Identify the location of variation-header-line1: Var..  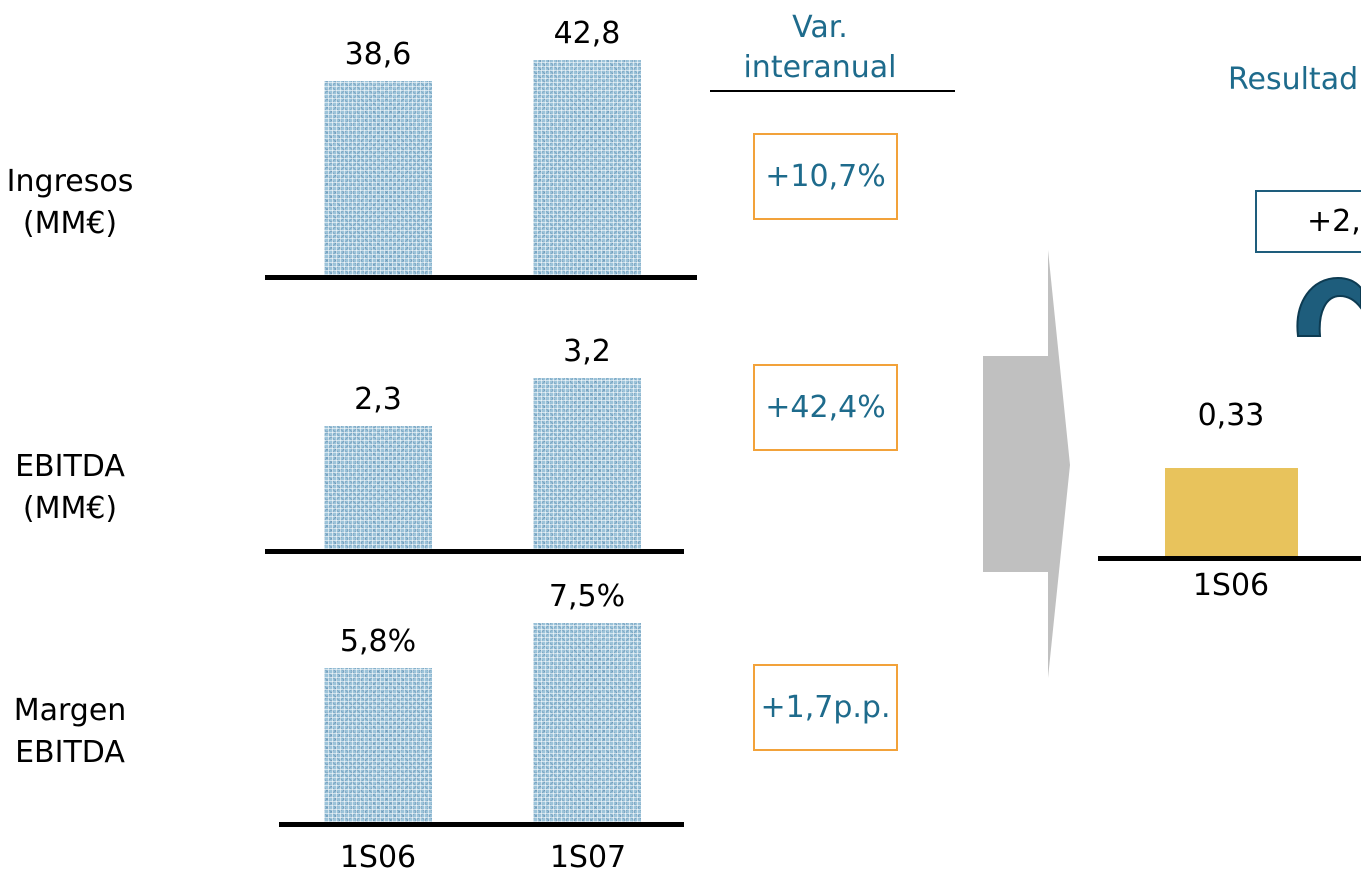
(820, 27).